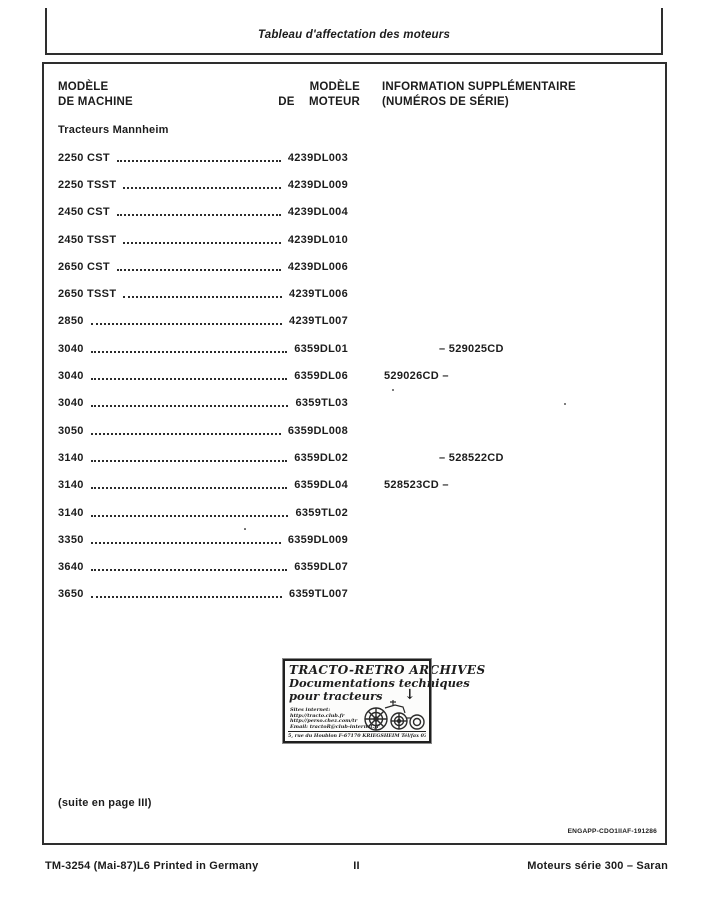 This screenshot has width=709, height=918. What do you see at coordinates (321, 485) in the screenshot?
I see `engine-model: 6359DL04` at bounding box center [321, 485].